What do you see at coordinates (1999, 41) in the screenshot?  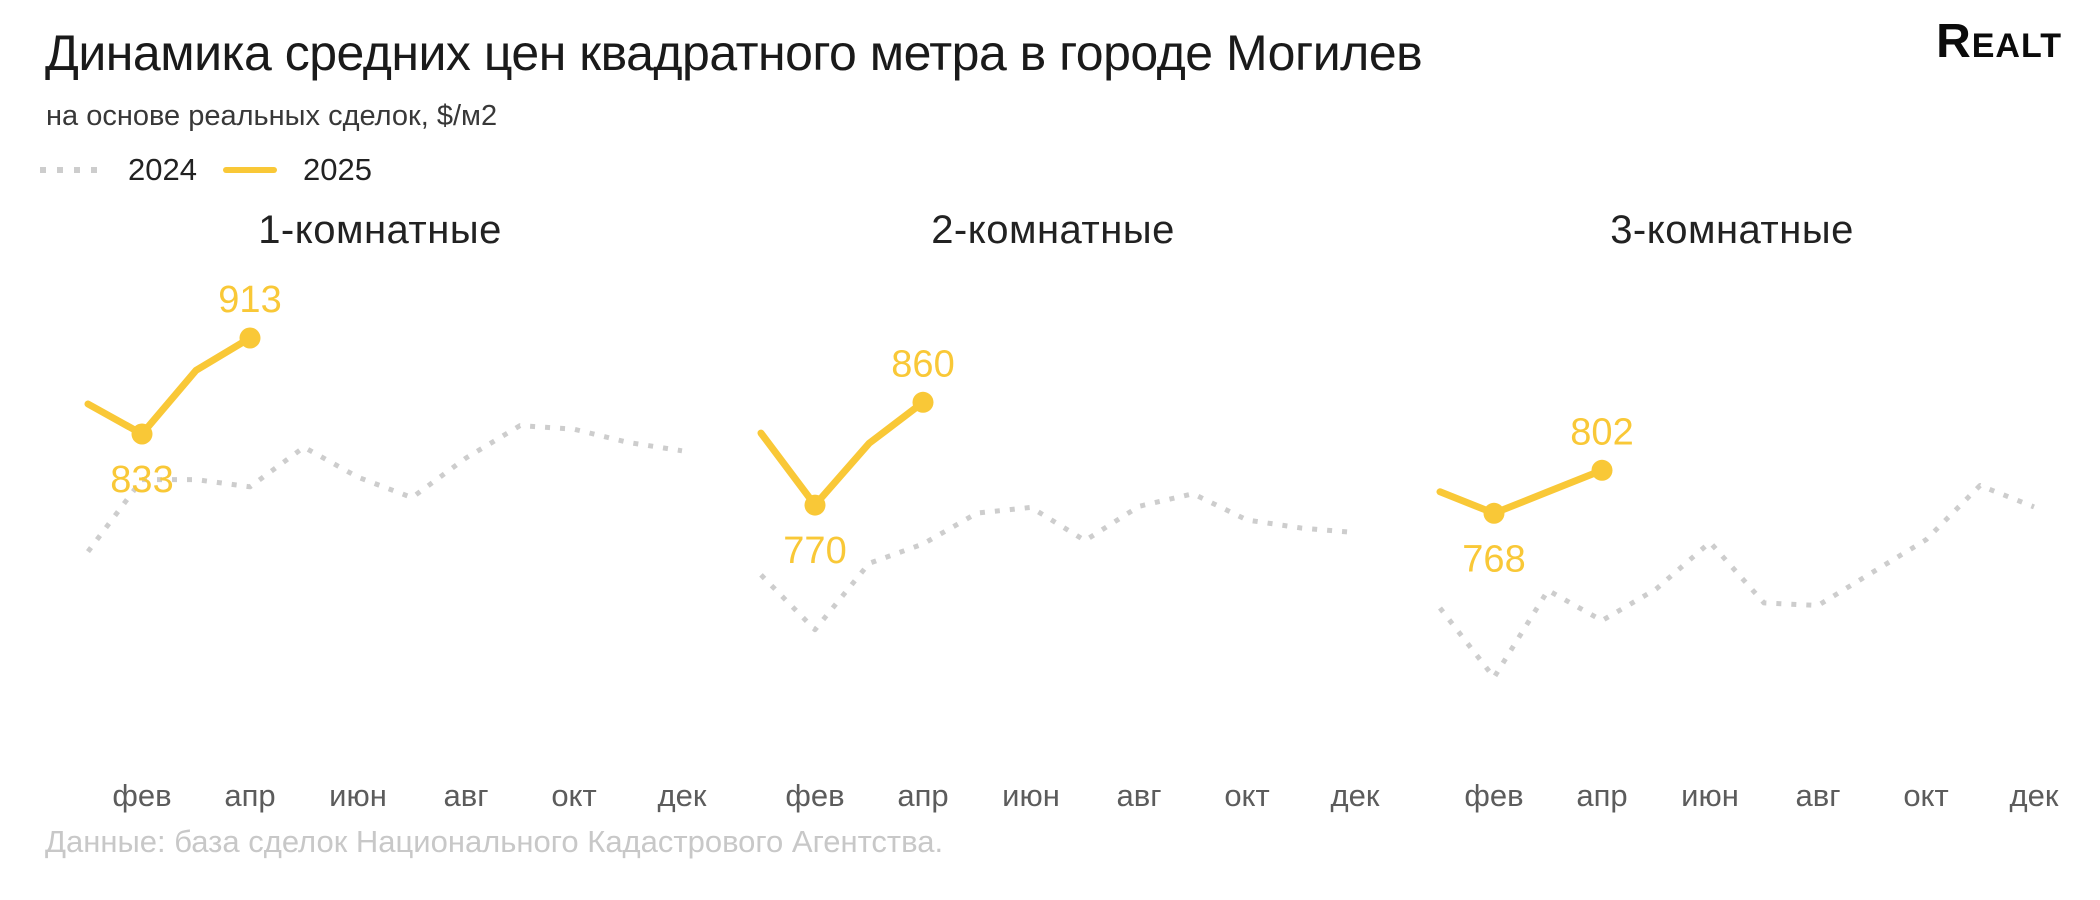 I see `realt-logo: Realt` at bounding box center [1999, 41].